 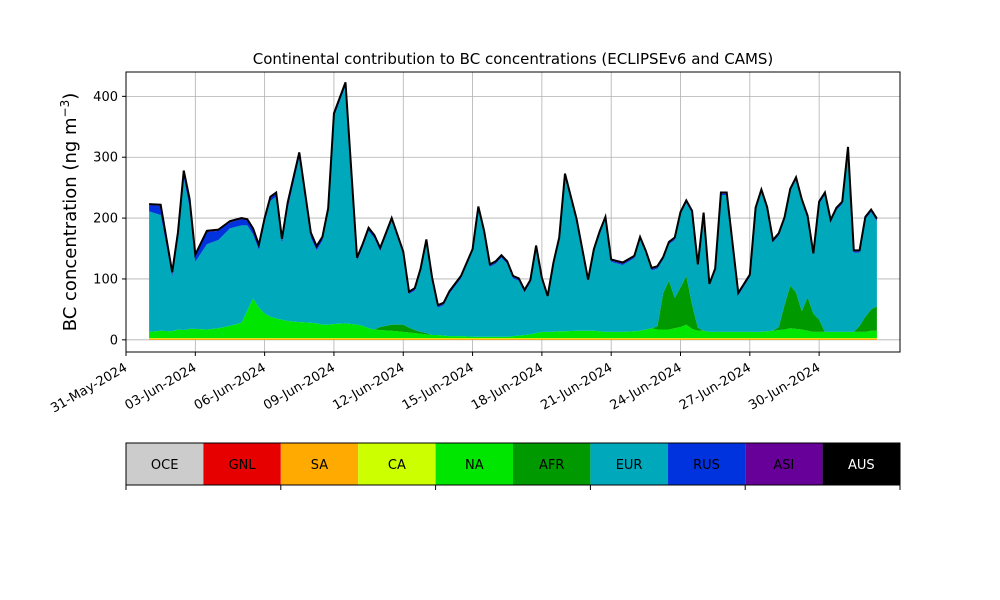 What do you see at coordinates (576, 386) in the screenshot?
I see `x-tick-label: 21-Jun-2024` at bounding box center [576, 386].